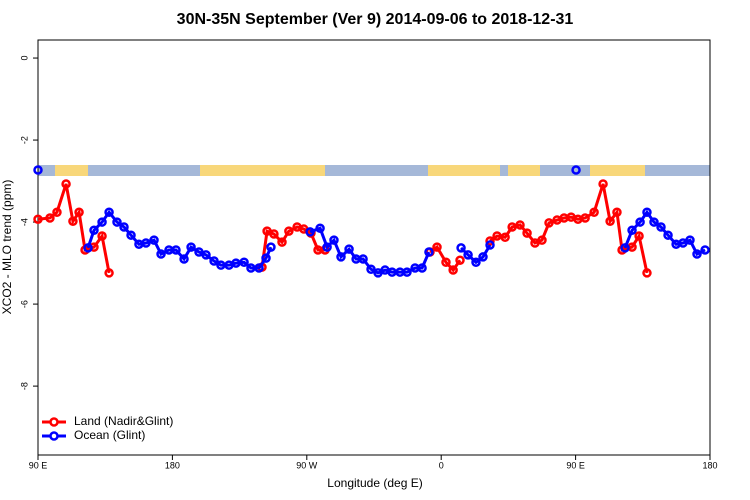  What do you see at coordinates (24, 58) in the screenshot?
I see `y-tick-label: 0` at bounding box center [24, 58].